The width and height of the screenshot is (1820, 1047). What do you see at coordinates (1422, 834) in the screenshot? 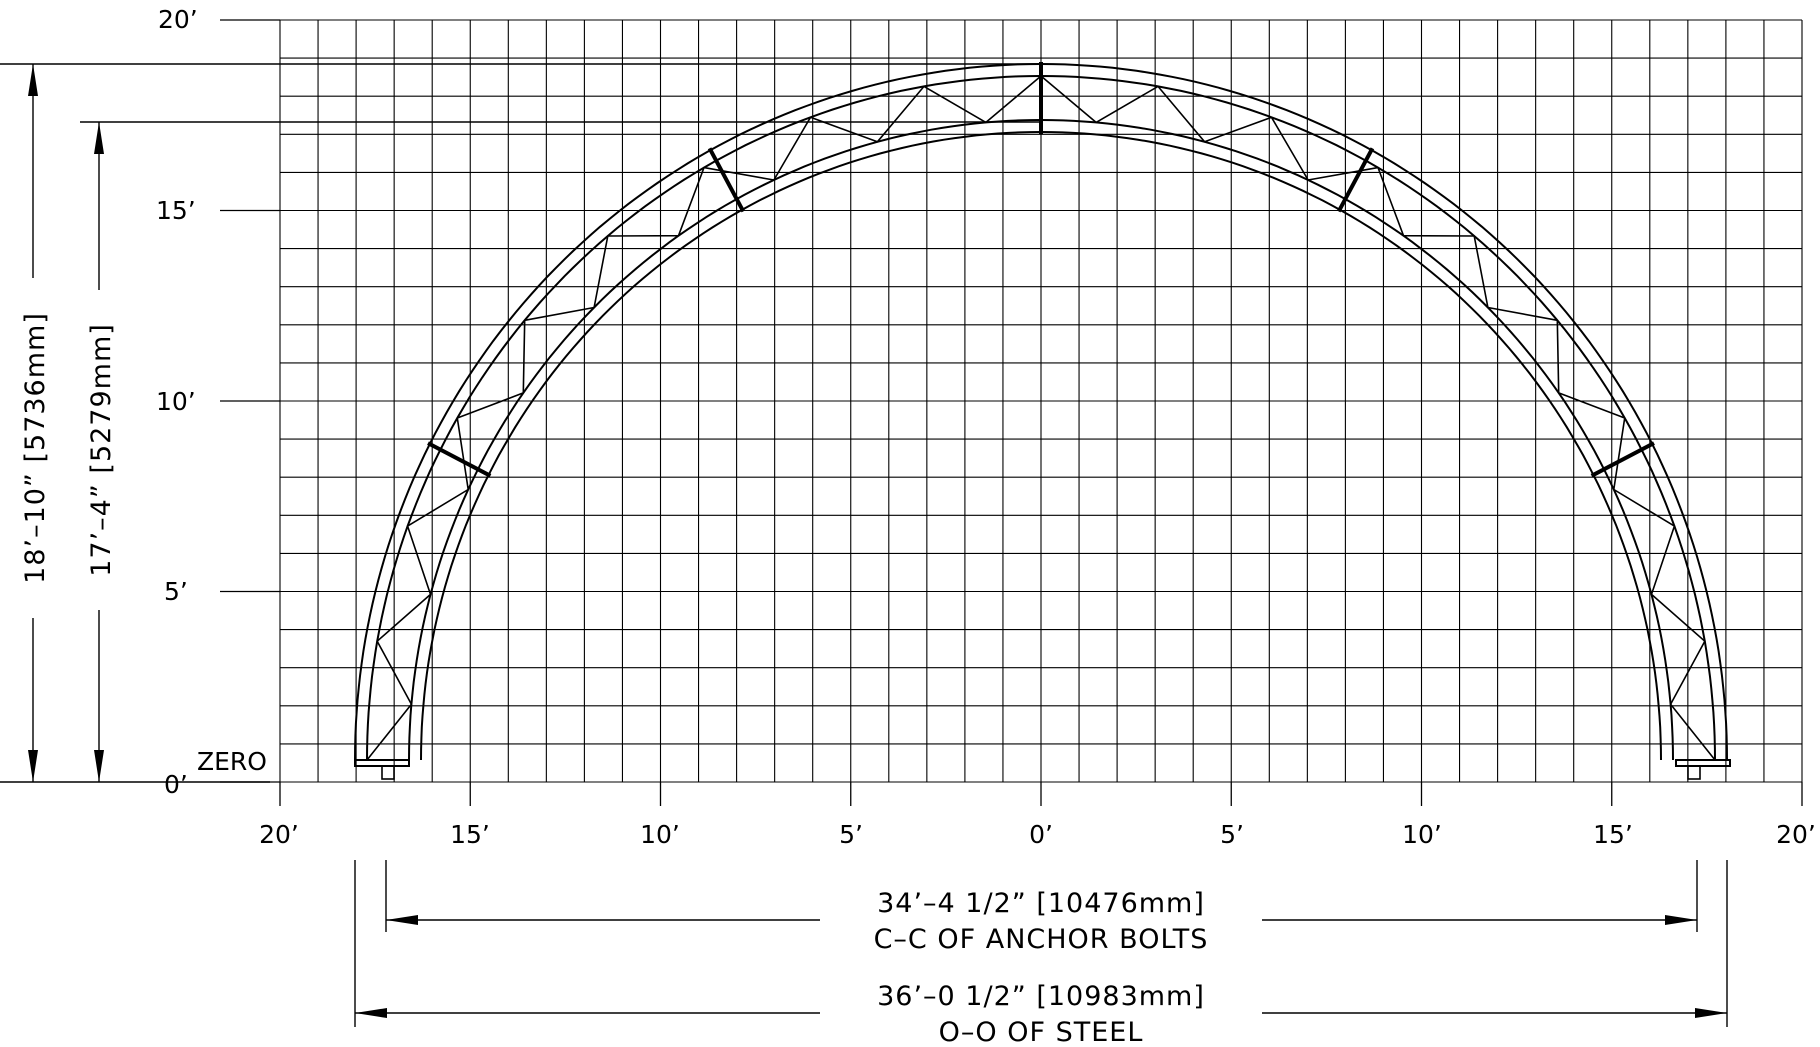
I see `x-tick-label-10: 10’` at bounding box center [1422, 834].